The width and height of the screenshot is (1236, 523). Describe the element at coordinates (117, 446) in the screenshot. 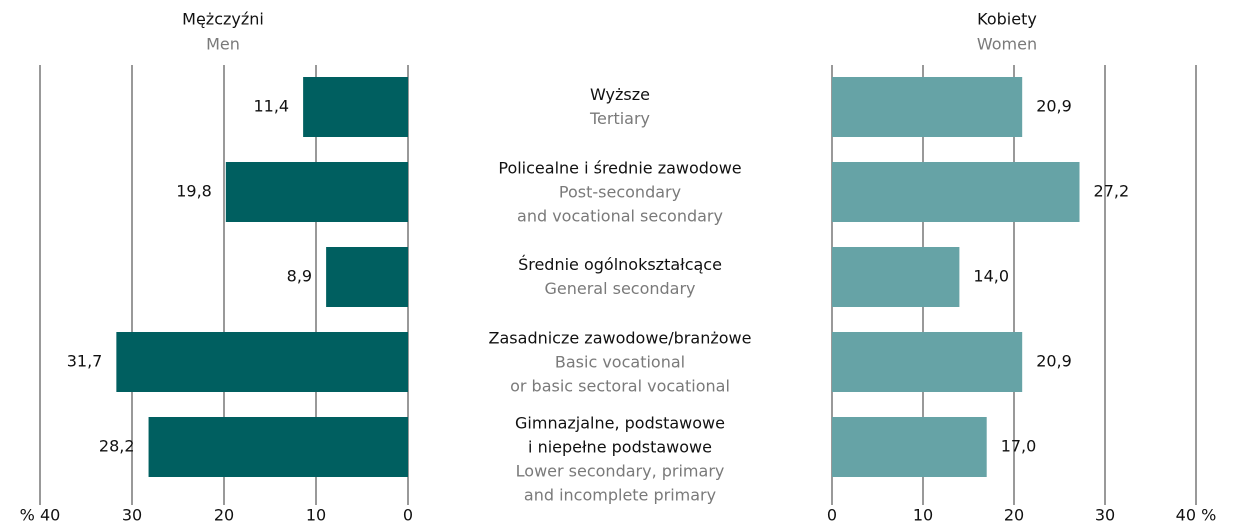

I see `value-label: 28,2` at that location.